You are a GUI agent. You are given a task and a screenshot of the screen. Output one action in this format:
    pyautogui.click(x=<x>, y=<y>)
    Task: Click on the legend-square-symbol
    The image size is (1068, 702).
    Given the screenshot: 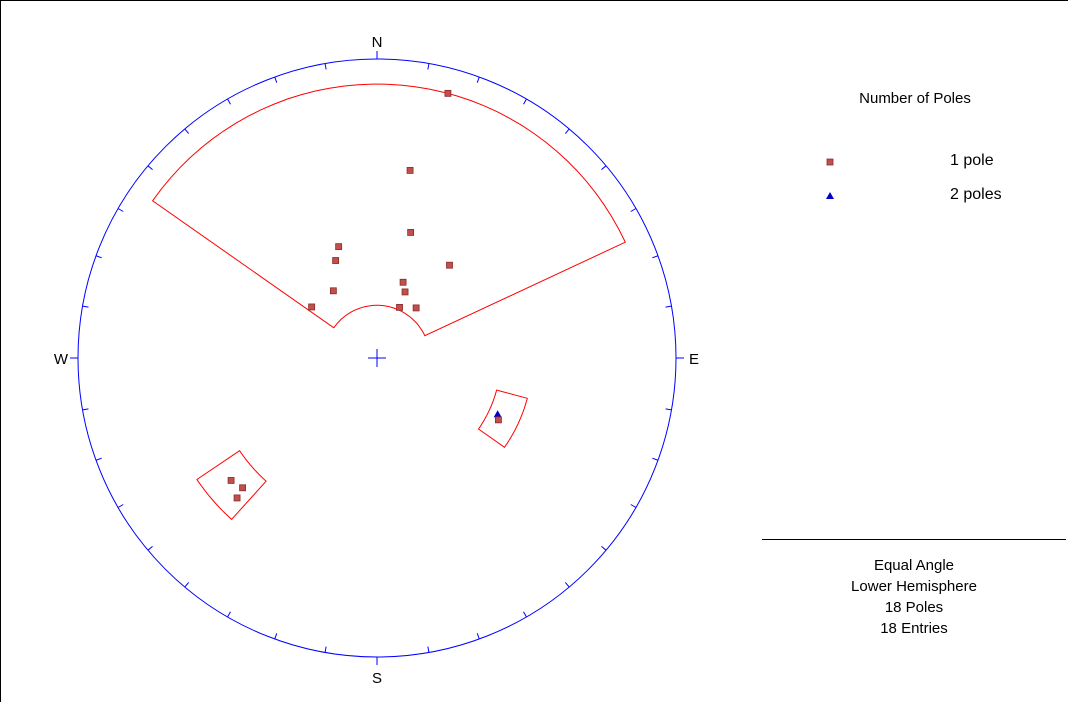 What is the action you would take?
    pyautogui.click(x=830, y=162)
    